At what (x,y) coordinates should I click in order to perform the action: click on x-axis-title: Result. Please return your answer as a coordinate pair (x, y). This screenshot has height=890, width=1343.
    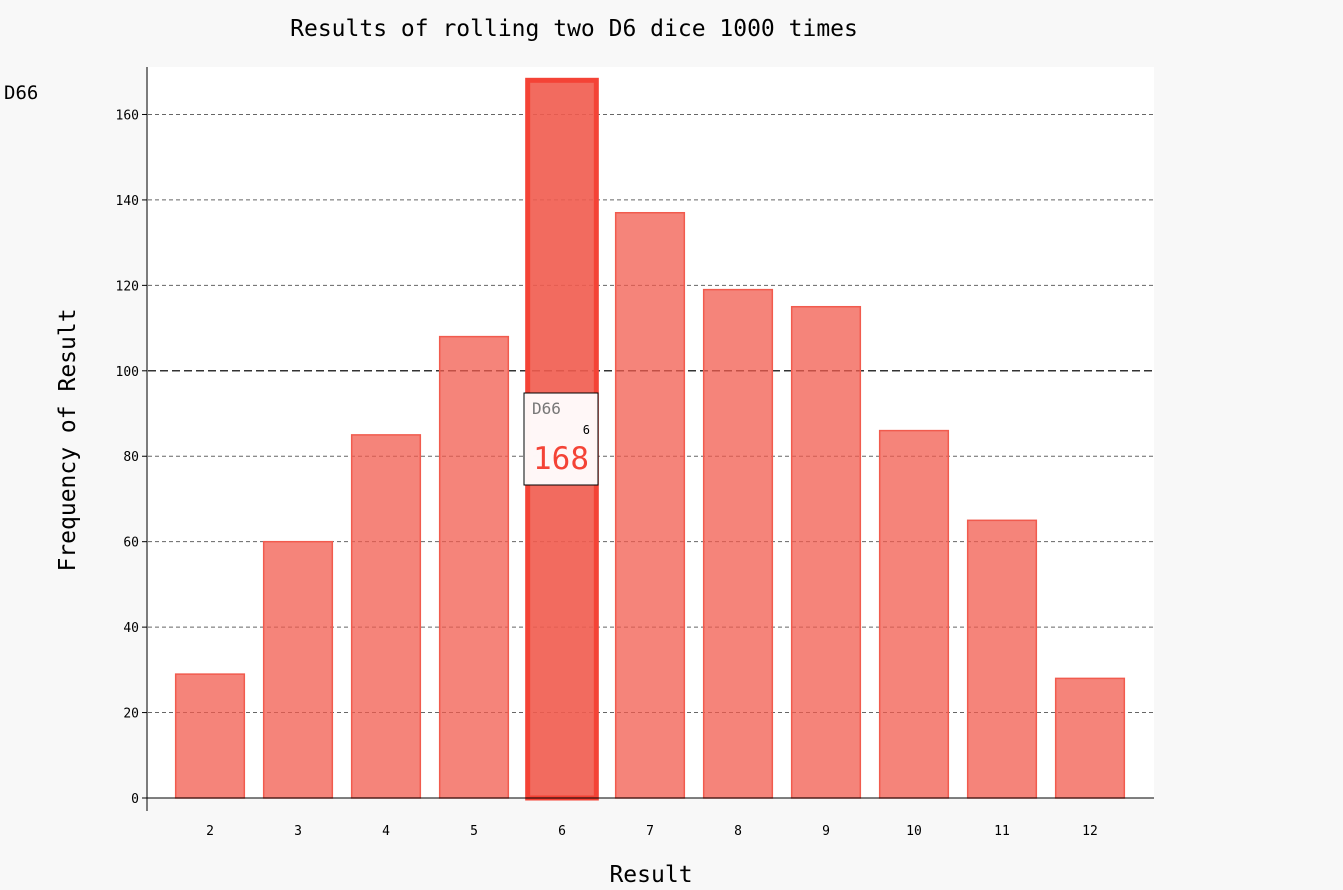
    Looking at the image, I should click on (650, 875).